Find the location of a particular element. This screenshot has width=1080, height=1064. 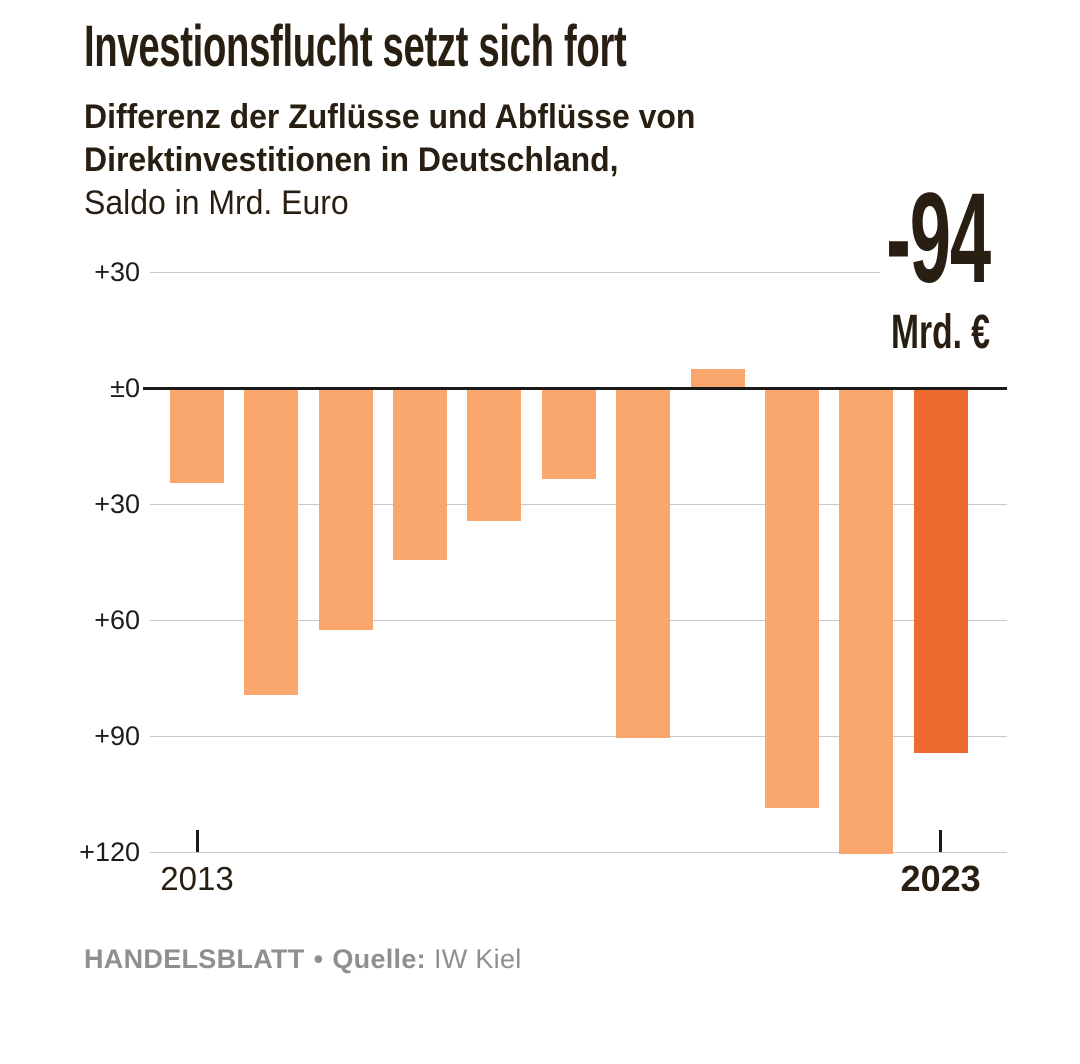

bar-2014 is located at coordinates (271, 542).